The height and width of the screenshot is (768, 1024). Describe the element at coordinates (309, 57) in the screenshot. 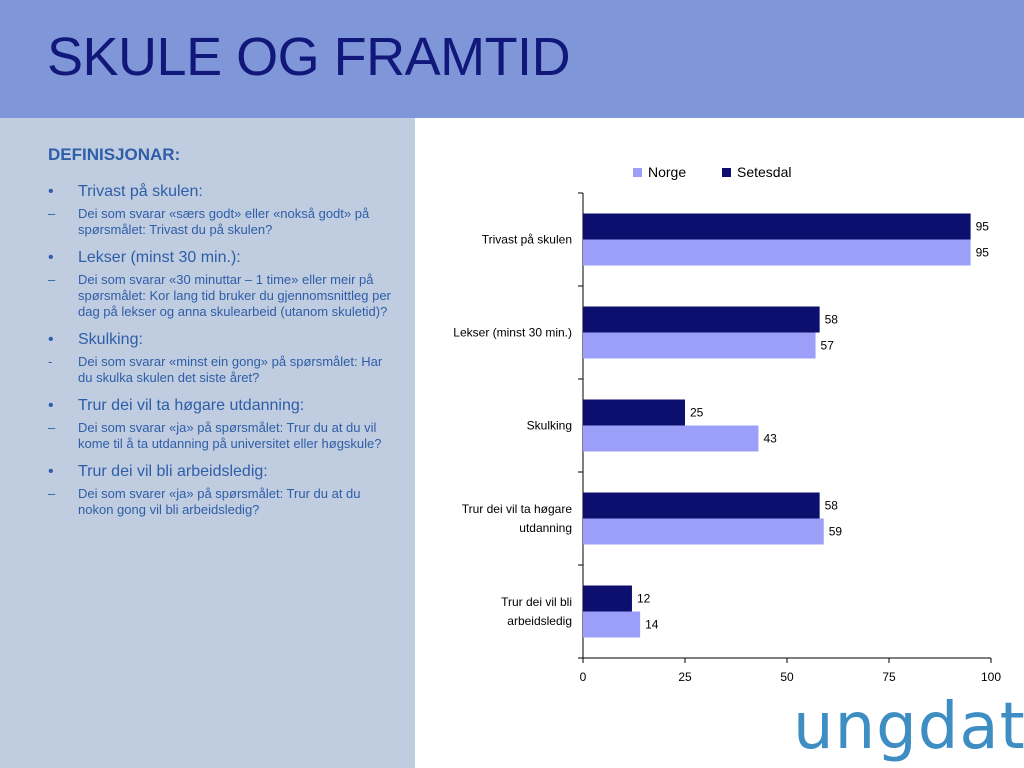

I see `page-title: SKULE OG FRAMTID` at that location.